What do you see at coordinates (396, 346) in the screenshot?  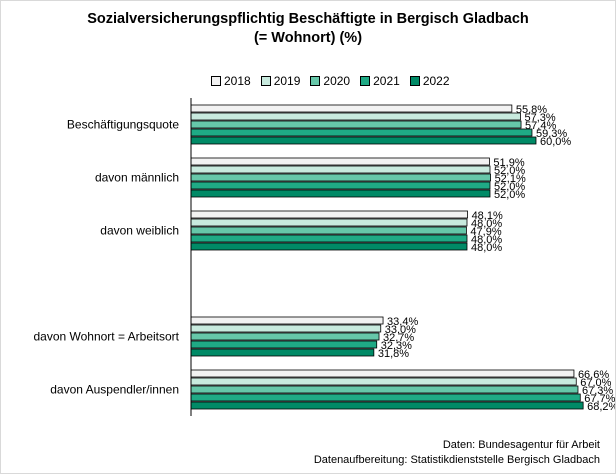 I see `data-label-2021-4: 32,3%` at bounding box center [396, 346].